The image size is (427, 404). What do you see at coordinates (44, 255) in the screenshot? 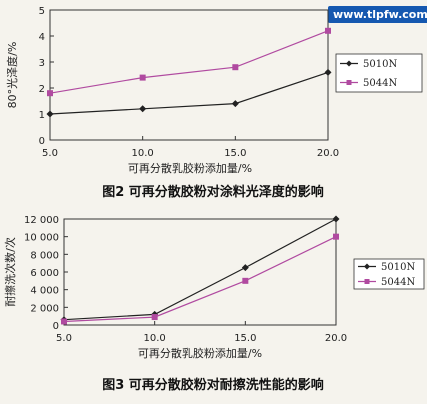
I see `y-tick-label: 8 000` at bounding box center [44, 255].